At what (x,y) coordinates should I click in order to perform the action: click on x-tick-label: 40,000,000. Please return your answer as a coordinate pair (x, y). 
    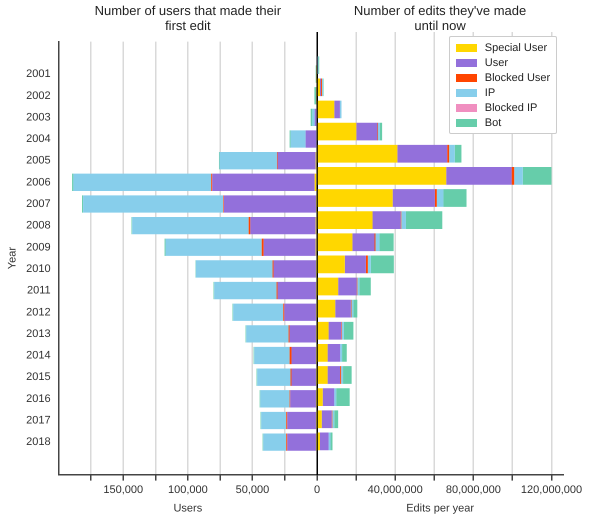
    Looking at the image, I should click on (395, 490).